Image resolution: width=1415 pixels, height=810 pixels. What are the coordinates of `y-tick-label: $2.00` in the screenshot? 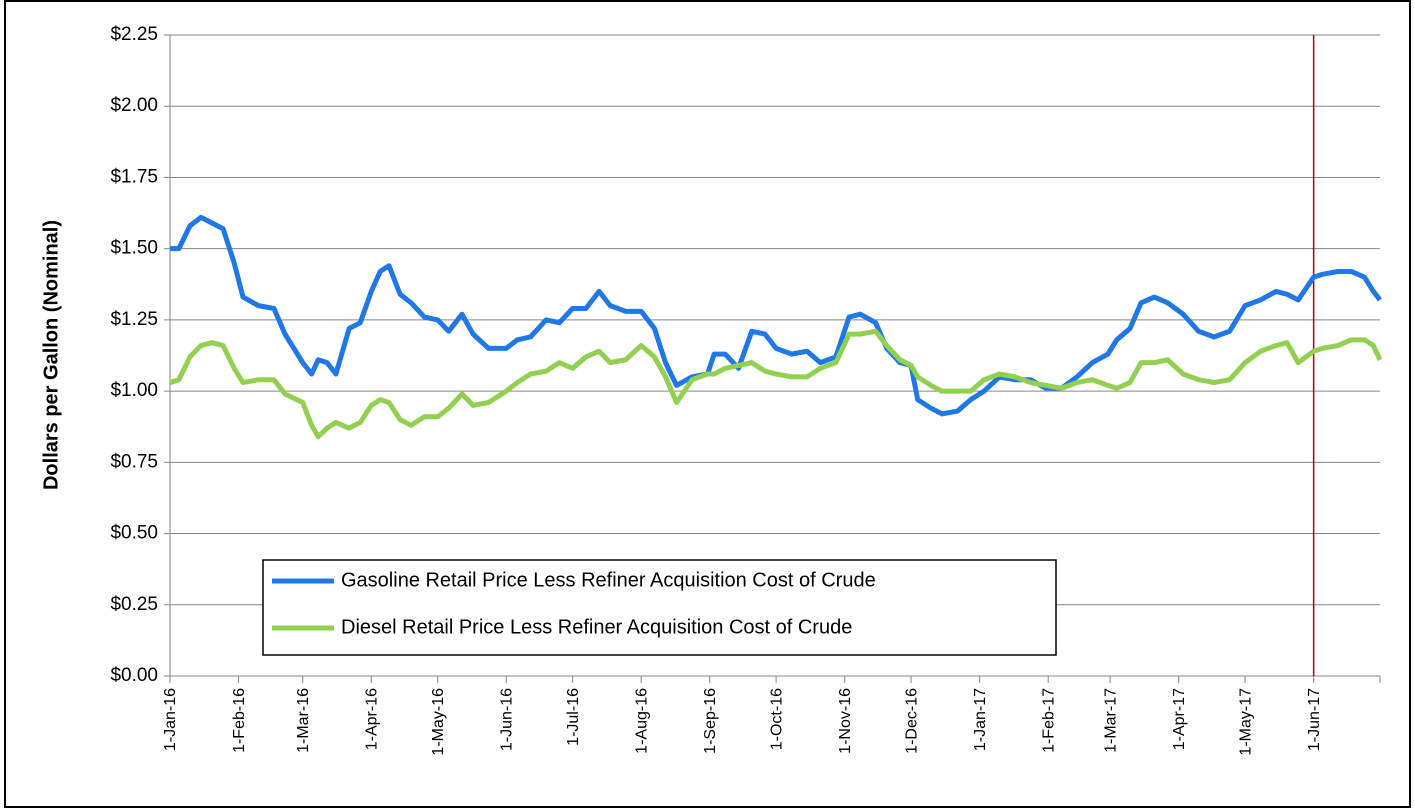 It's located at (134, 105).